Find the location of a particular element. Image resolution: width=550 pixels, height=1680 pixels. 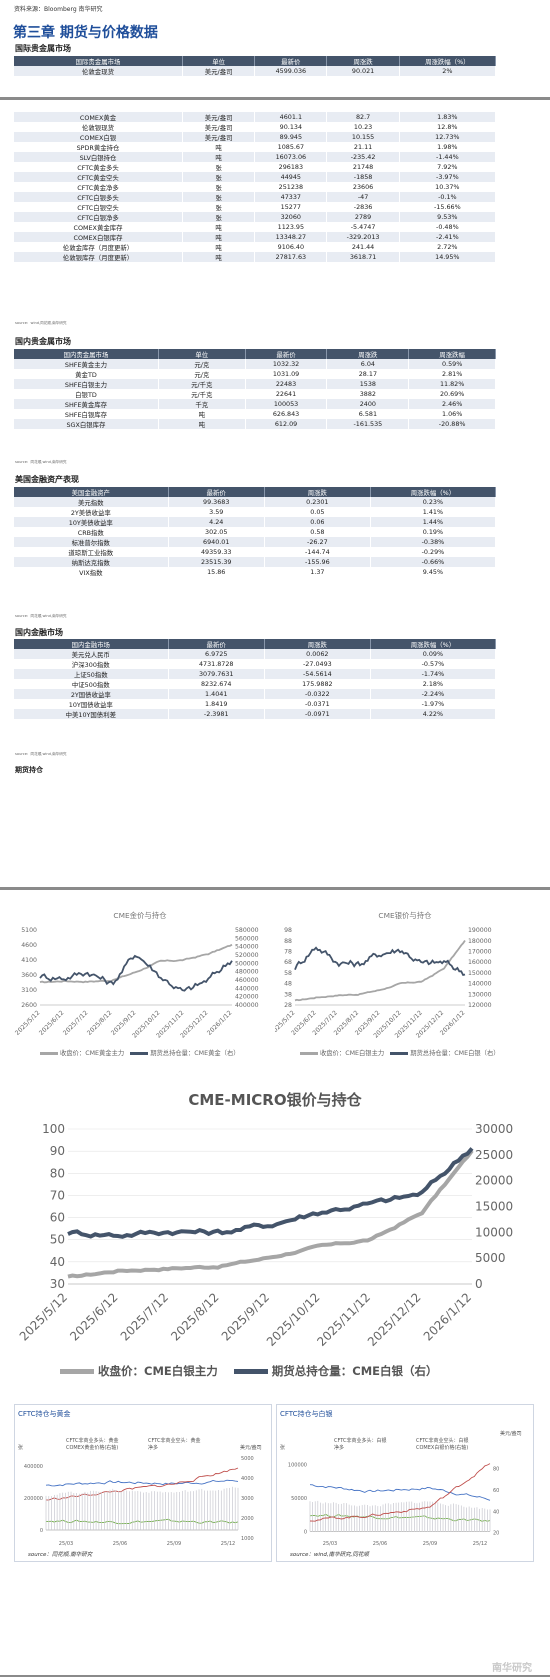

table-cell: -26.27 is located at coordinates (317, 542).